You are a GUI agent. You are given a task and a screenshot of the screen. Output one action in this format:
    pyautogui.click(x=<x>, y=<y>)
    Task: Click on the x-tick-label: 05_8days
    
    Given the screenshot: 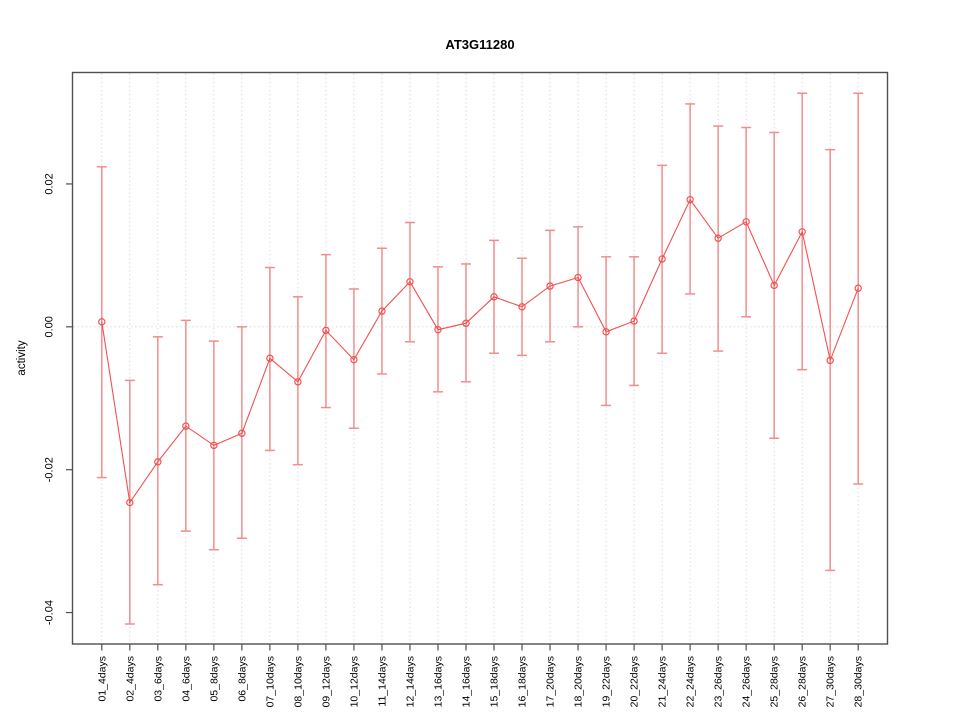 What is the action you would take?
    pyautogui.click(x=214, y=679)
    